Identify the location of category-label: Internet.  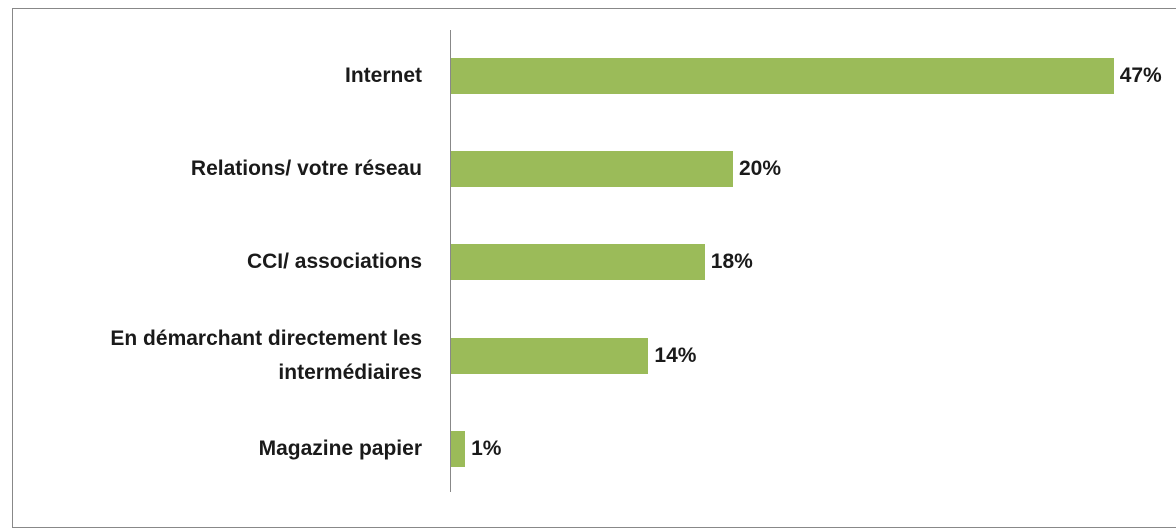
(383, 75).